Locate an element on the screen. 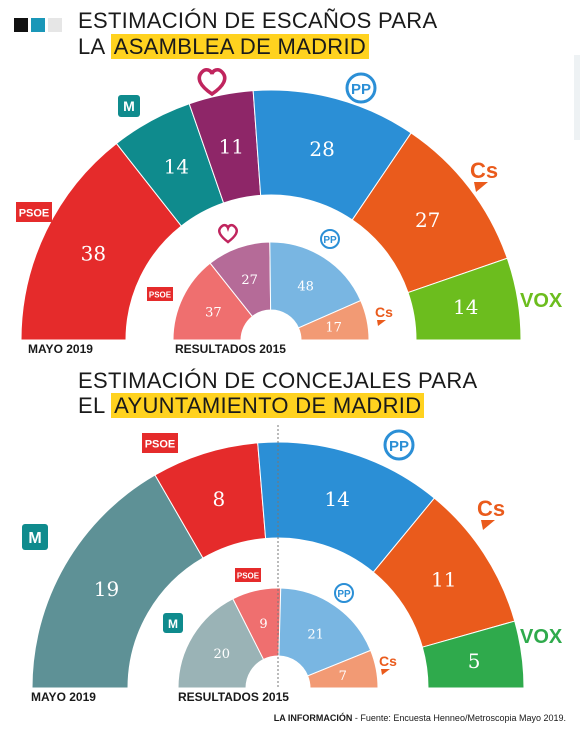 Image resolution: width=580 pixels, height=731 pixels. chart2-outer-label-más-madrid: 19 is located at coordinates (106, 589).